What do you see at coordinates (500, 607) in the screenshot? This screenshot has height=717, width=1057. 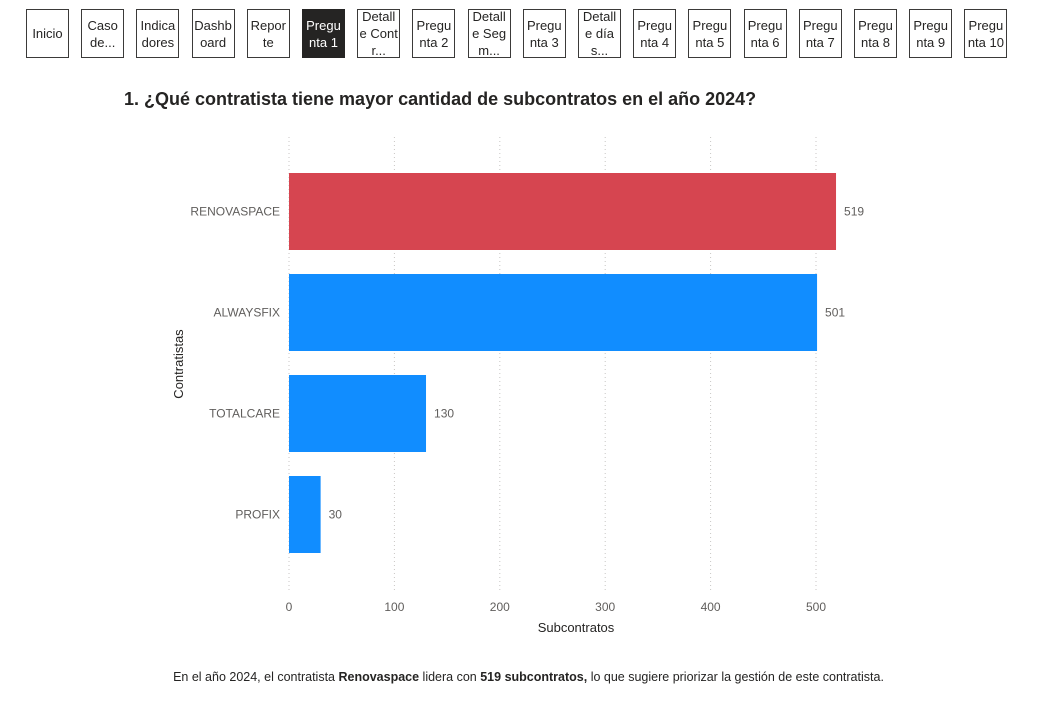 I see `x-tick-label: 200` at bounding box center [500, 607].